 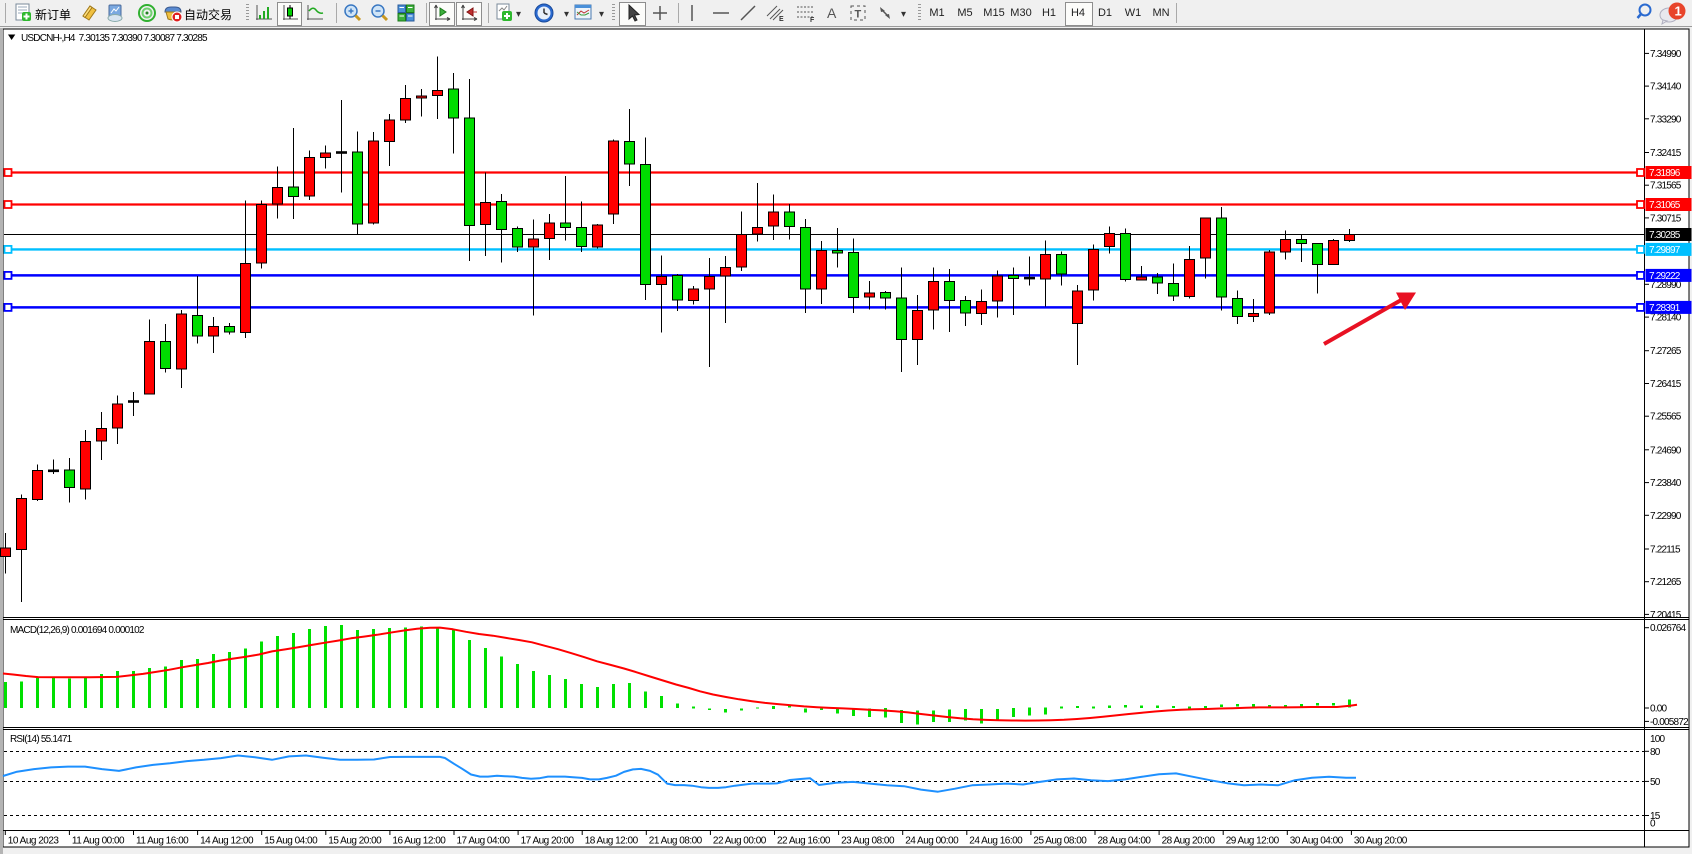 I want to click on svg-text: 7.20415, so click(x=1666, y=615).